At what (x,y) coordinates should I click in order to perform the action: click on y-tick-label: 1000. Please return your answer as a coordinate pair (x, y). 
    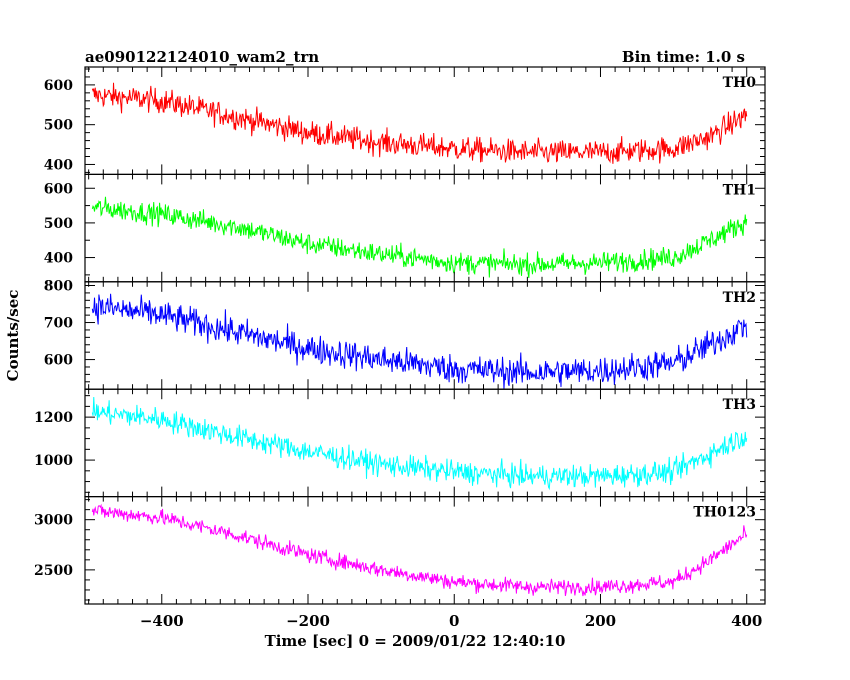
    Looking at the image, I should click on (53, 461).